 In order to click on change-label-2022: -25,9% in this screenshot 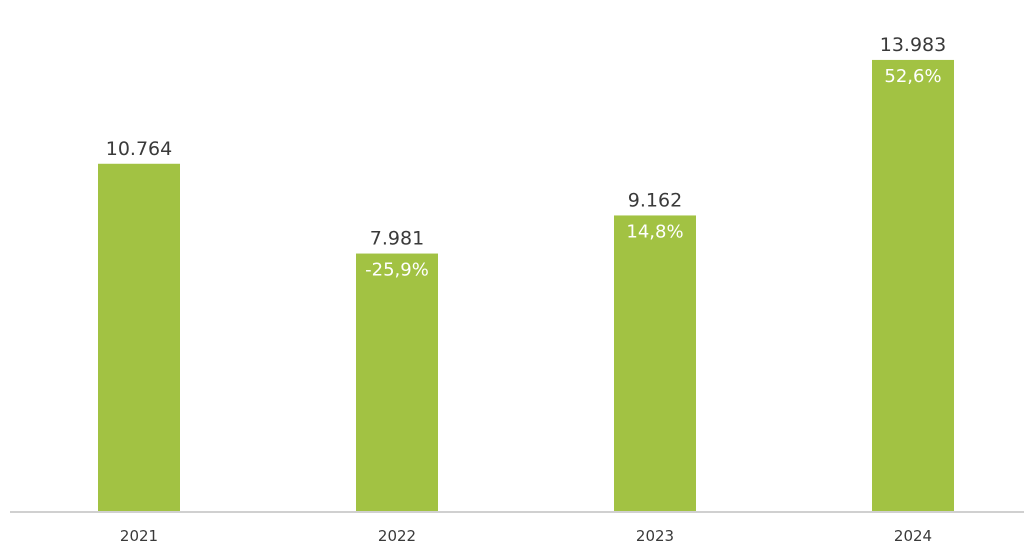, I will do `click(397, 270)`.